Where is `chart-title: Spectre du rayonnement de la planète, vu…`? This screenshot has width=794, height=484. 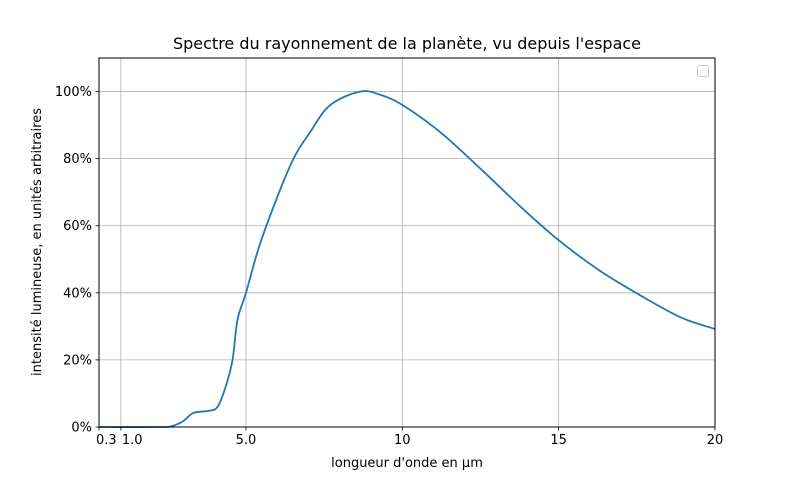
chart-title: Spectre du rayonnement de la planète, vu… is located at coordinates (407, 43).